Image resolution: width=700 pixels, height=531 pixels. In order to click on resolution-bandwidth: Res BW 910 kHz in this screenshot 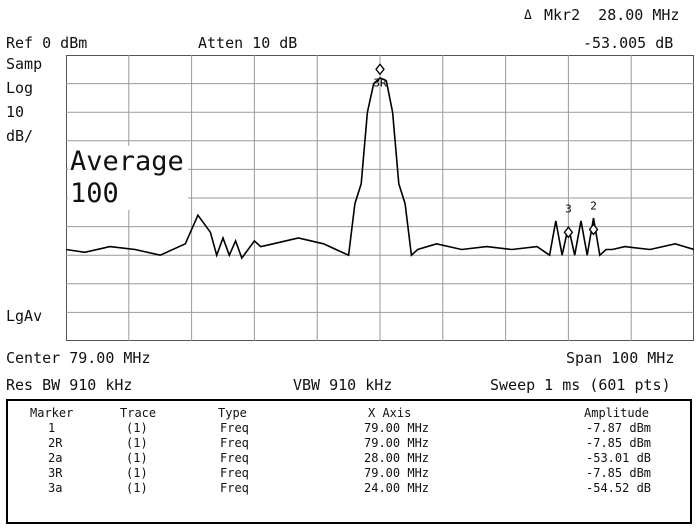, I will do `click(69, 385)`.